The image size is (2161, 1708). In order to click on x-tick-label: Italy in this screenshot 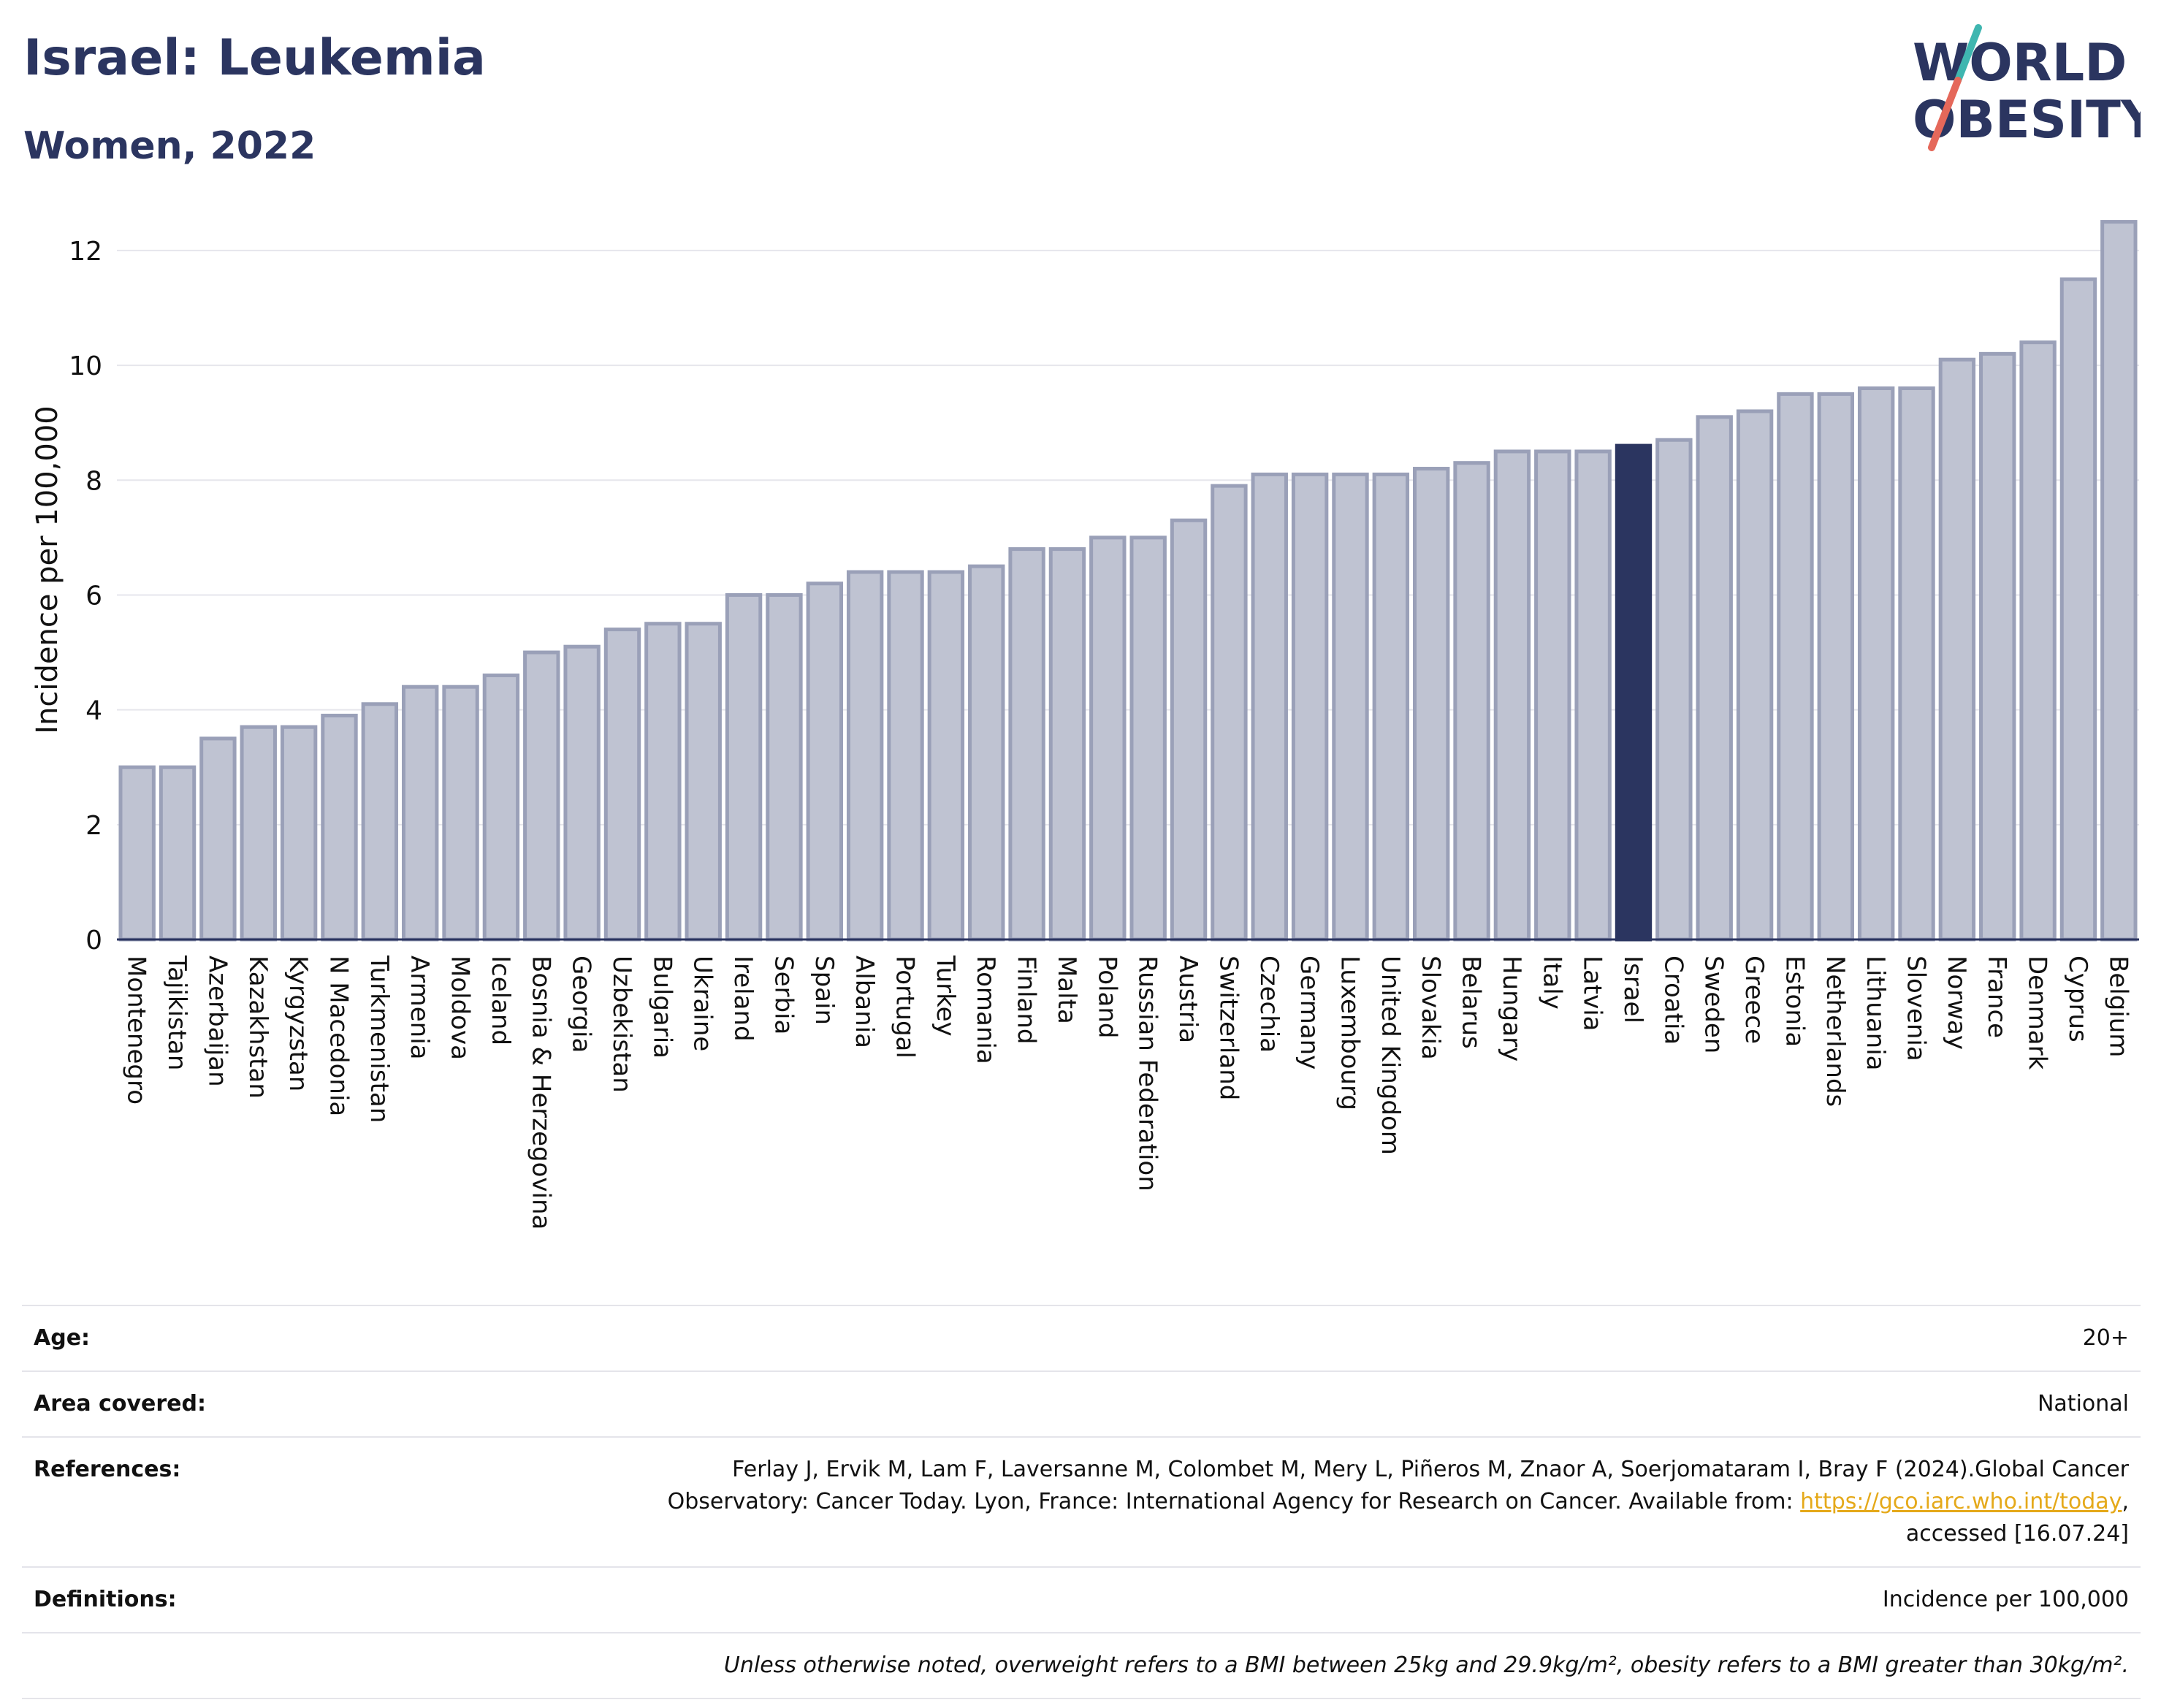, I will do `click(1552, 983)`.